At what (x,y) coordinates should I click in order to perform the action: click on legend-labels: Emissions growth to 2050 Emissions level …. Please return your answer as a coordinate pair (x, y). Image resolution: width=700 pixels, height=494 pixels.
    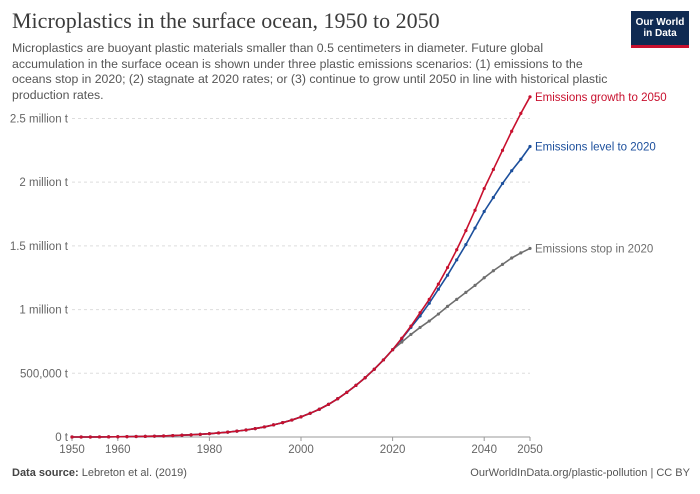
    Looking at the image, I should click on (601, 174).